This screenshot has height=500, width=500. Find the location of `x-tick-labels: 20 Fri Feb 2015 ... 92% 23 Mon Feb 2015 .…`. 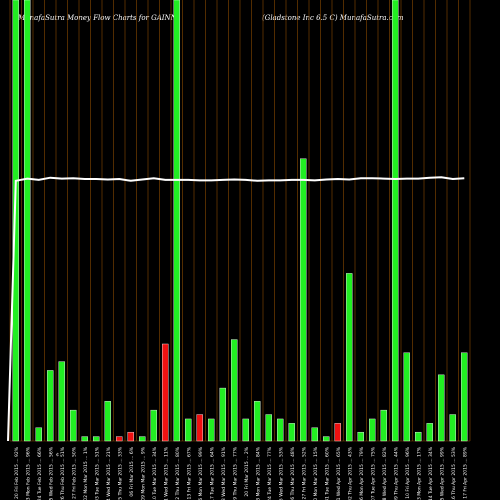

x-tick-labels: 20 Fri Feb 2015 ... 92% 23 Mon Feb 2015 .… is located at coordinates (241, 473).